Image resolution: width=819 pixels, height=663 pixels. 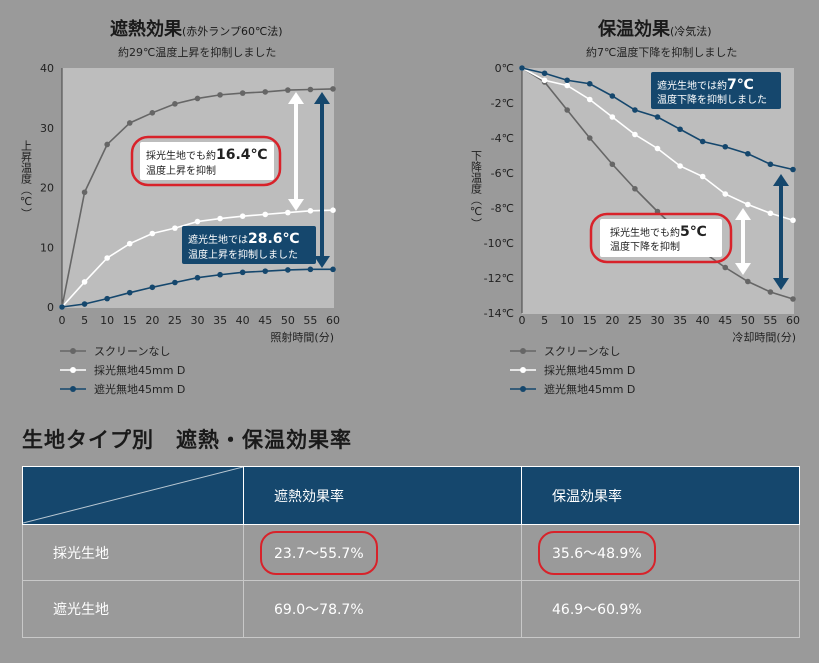 What do you see at coordinates (190, 194) in the screenshot?
I see `left-axes: 0 10 20 30 40 0 5 10 15 20 25 30 35 40 45 50 55 60` at bounding box center [190, 194].